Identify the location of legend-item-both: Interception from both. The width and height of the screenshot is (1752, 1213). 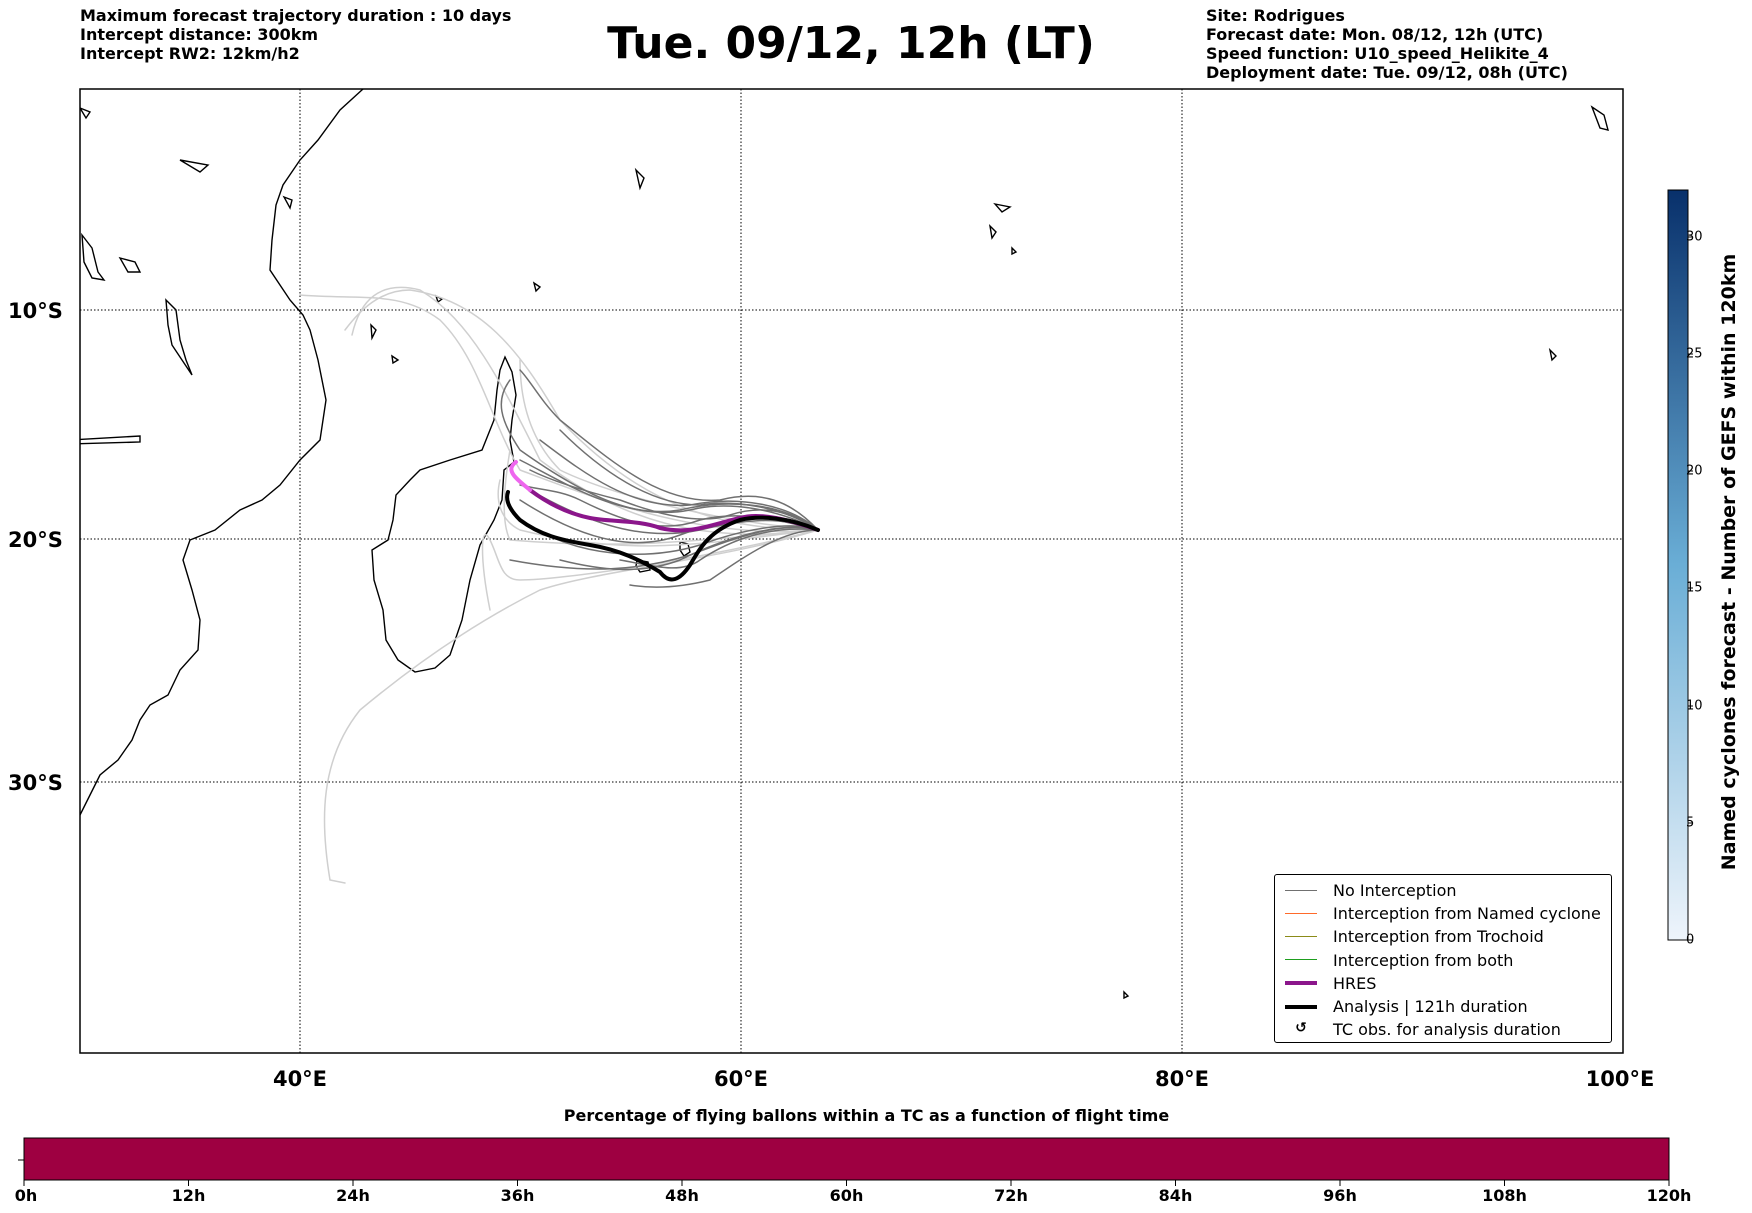
(1443, 960).